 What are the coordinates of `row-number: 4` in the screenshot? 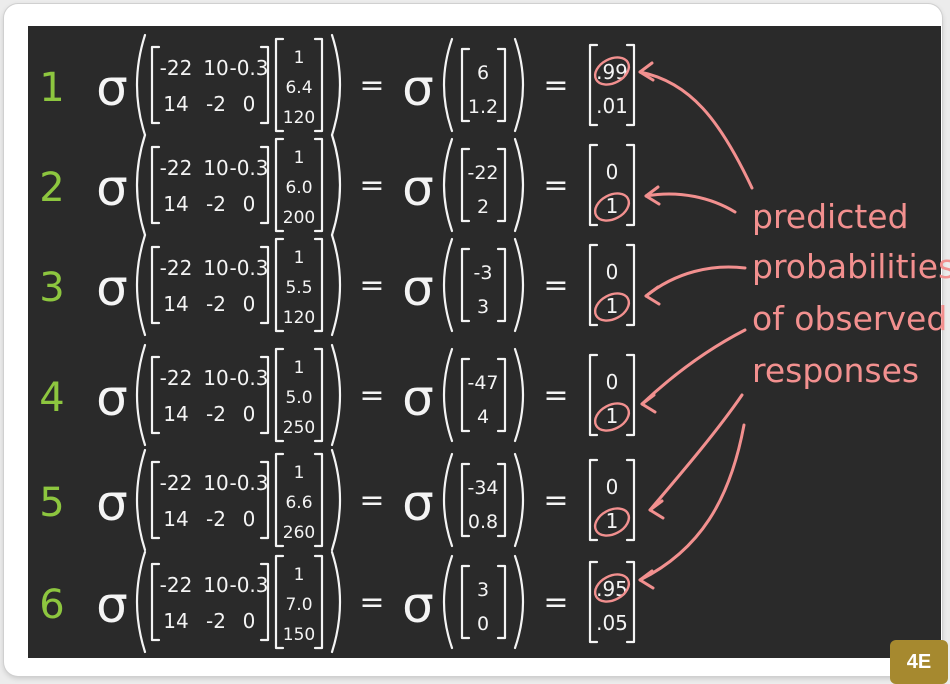 It's located at (51, 398).